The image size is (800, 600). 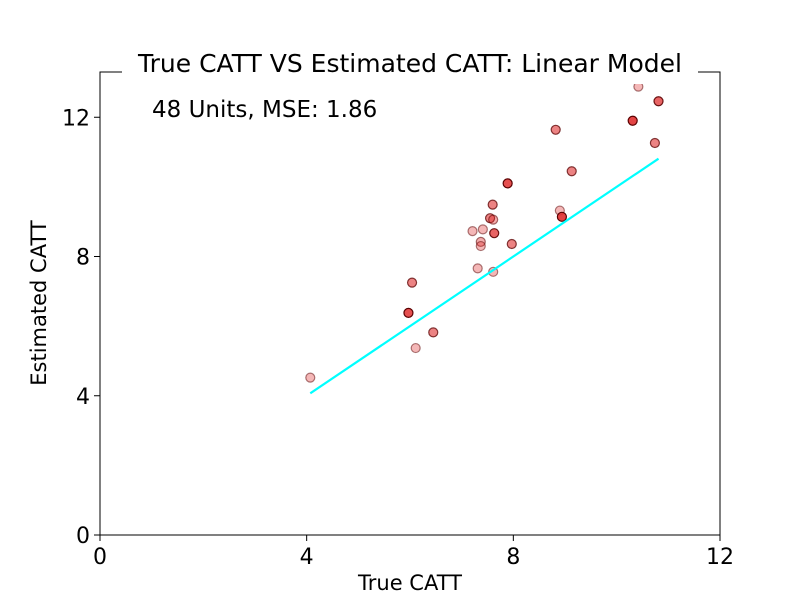 I want to click on x-tick-label: 8, so click(x=513, y=557).